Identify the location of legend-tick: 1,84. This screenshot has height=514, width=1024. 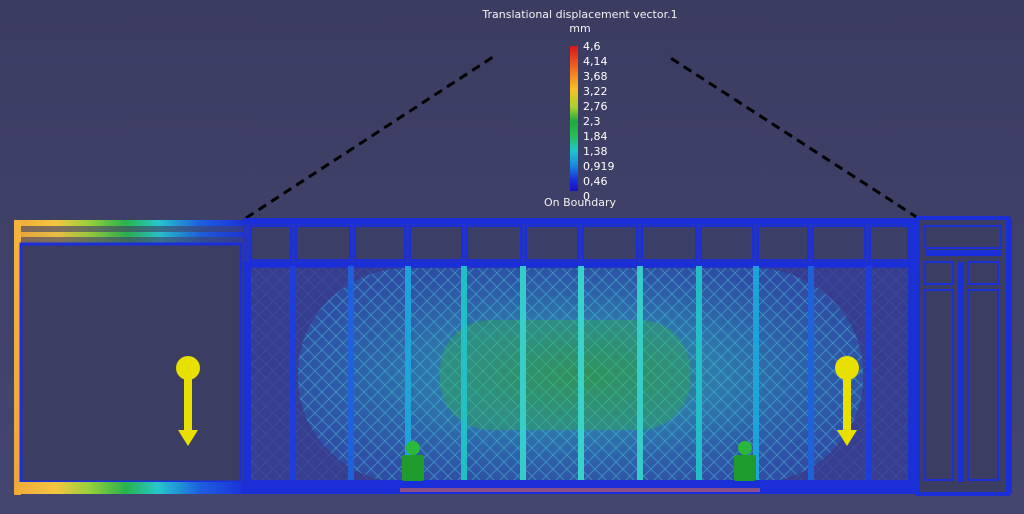
(595, 136).